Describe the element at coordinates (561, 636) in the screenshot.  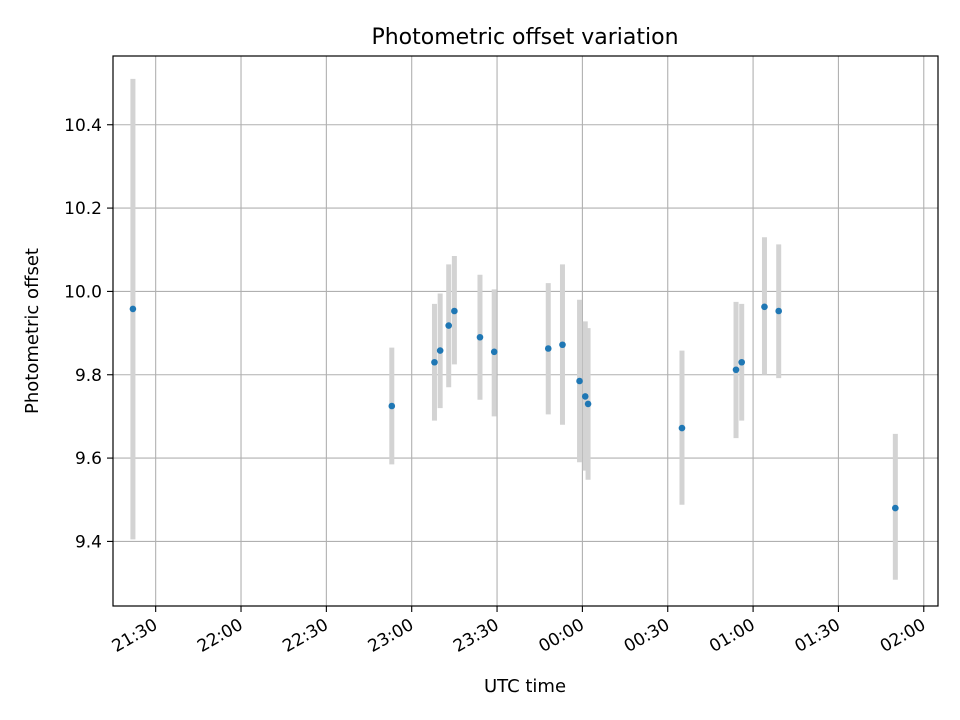
I see `x-tick-label: 00:00` at that location.